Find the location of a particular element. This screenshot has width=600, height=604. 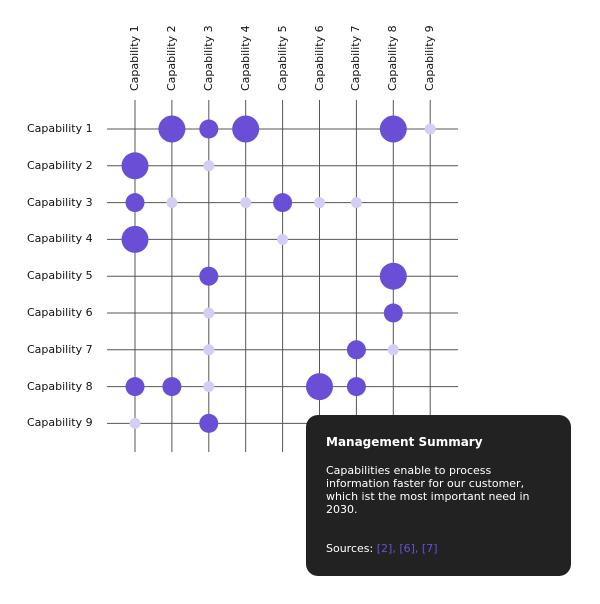

row-label: Capability 7 is located at coordinates (60, 349).